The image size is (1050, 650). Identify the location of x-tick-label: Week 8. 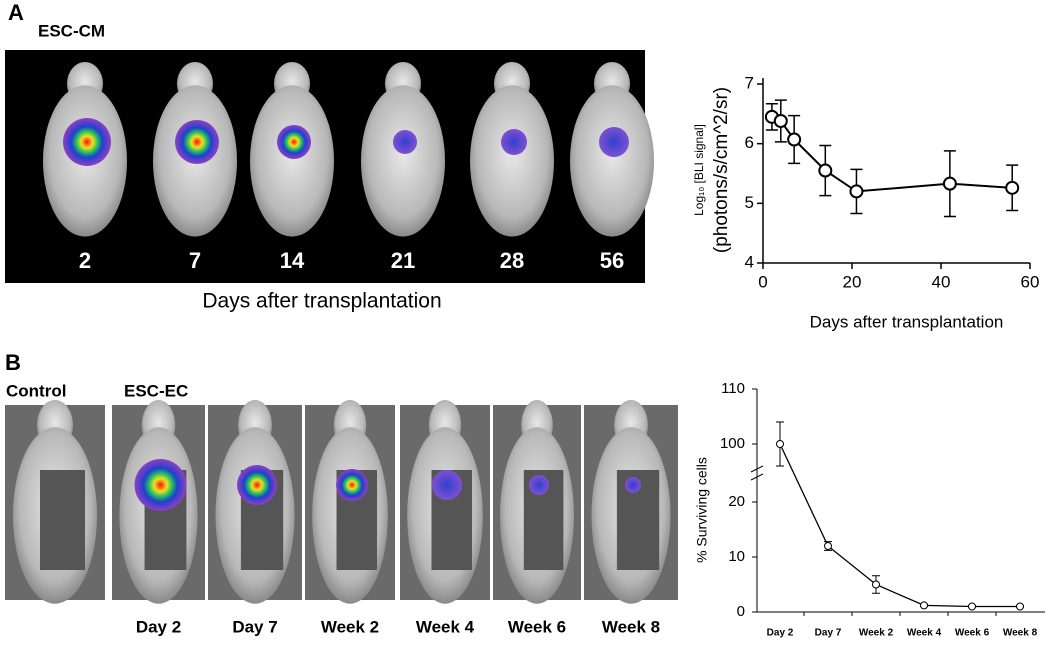
(1020, 633).